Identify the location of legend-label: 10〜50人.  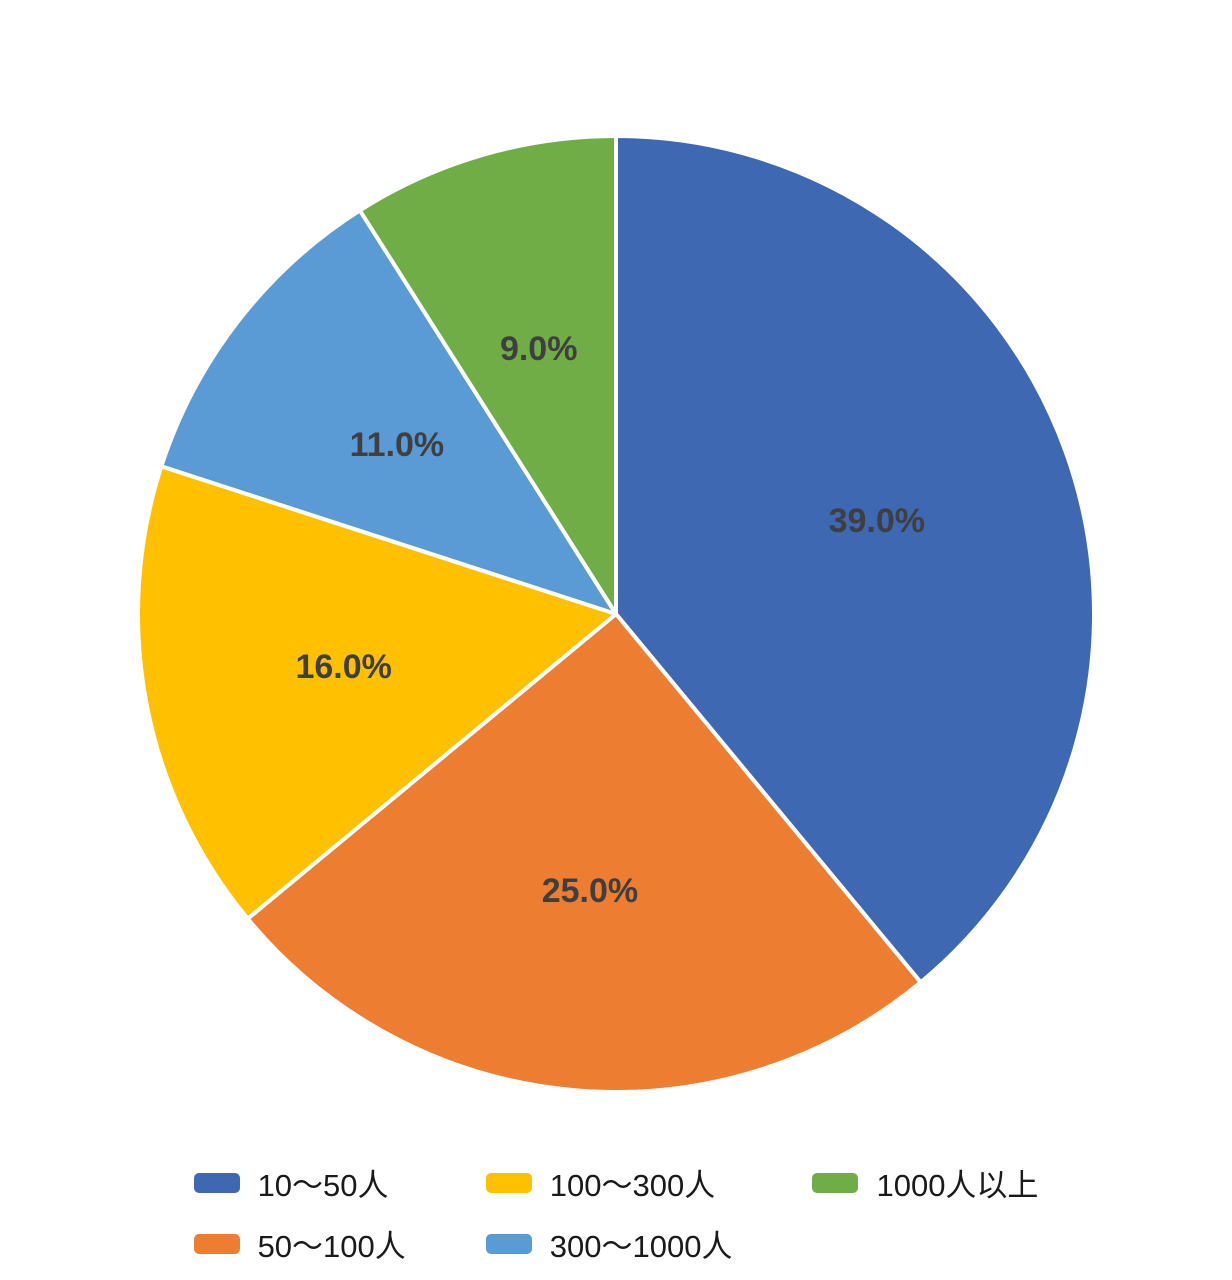
(323, 1185).